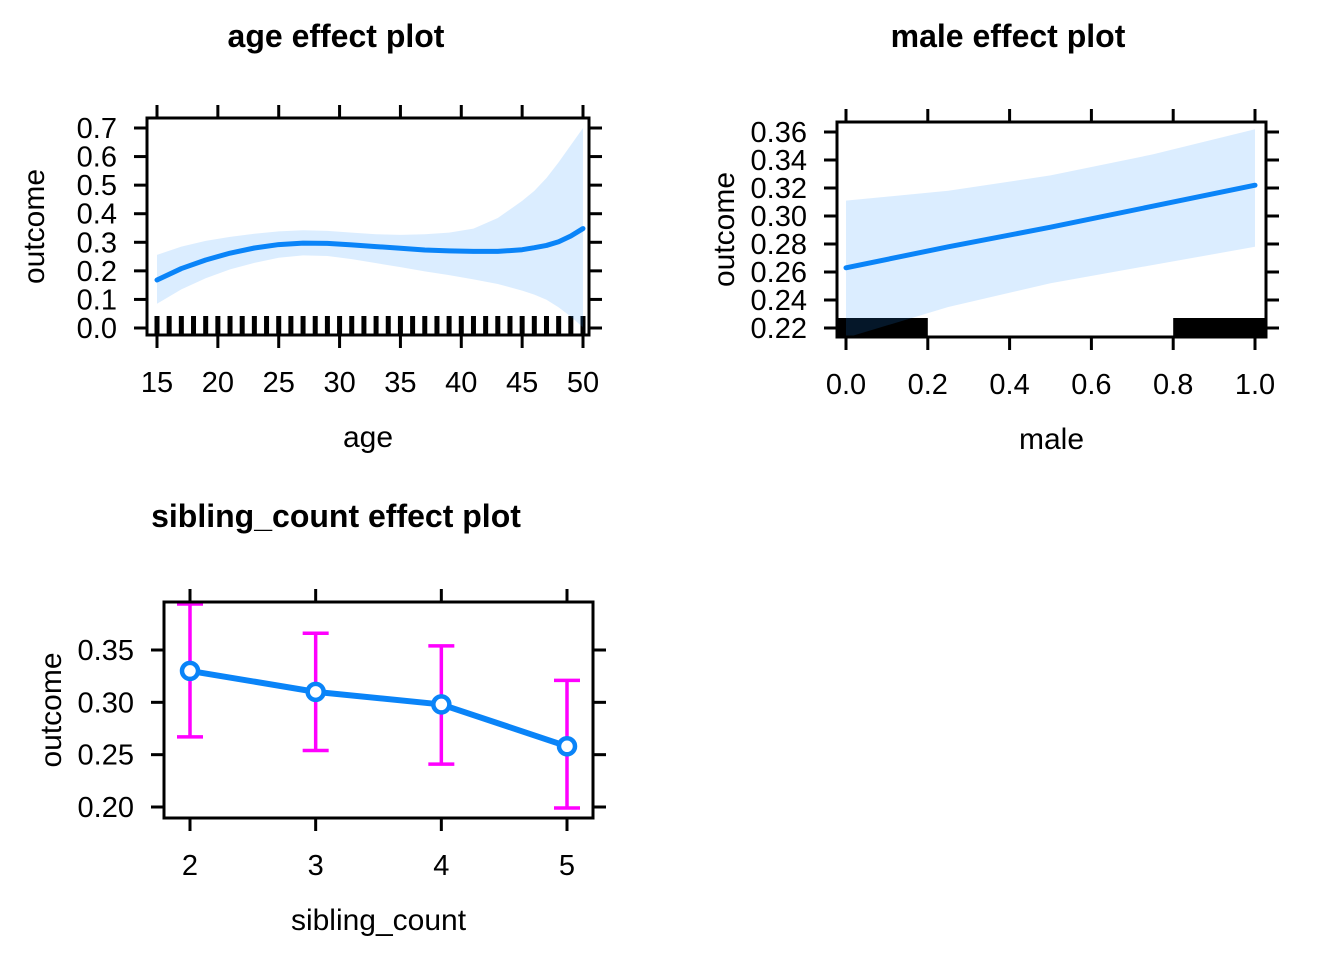 Image resolution: width=1344 pixels, height=960 pixels. I want to click on male-effect-ticks, so click(1051, 229).